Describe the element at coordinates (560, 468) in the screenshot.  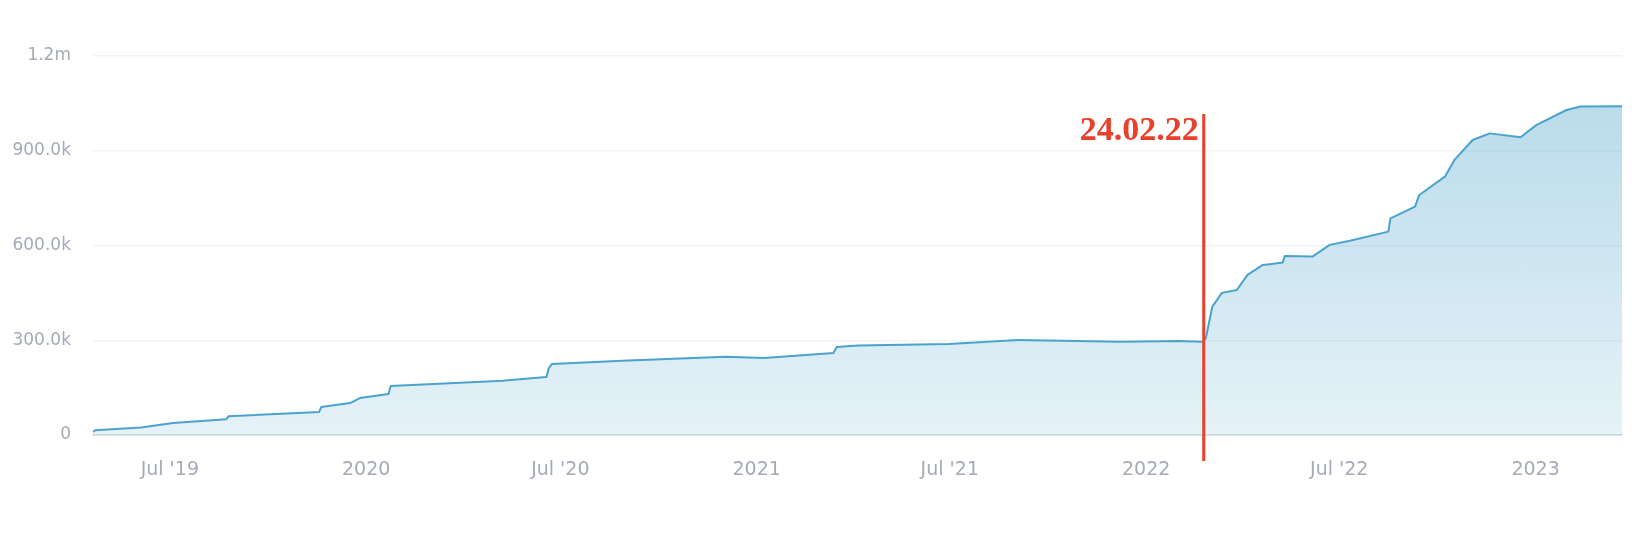
I see `x-tick-label: Jul '20` at that location.